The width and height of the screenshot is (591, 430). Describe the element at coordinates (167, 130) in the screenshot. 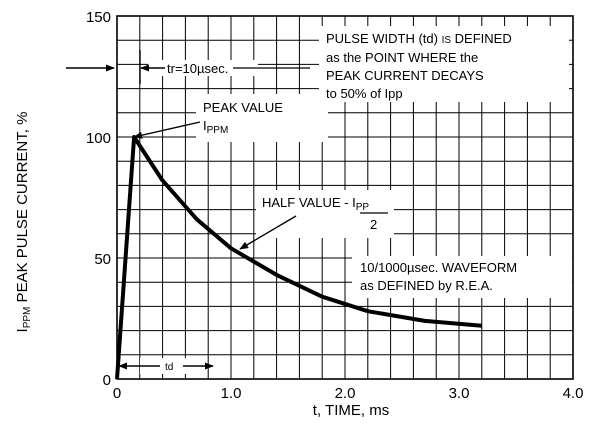

I see `peak-value-arrow` at that location.